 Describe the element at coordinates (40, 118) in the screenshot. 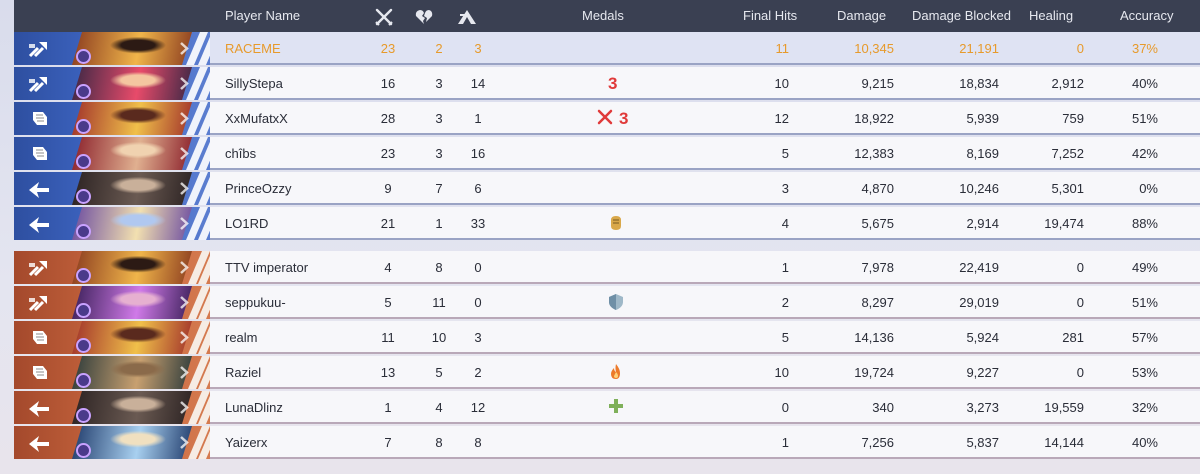

I see `duelist-icon` at that location.